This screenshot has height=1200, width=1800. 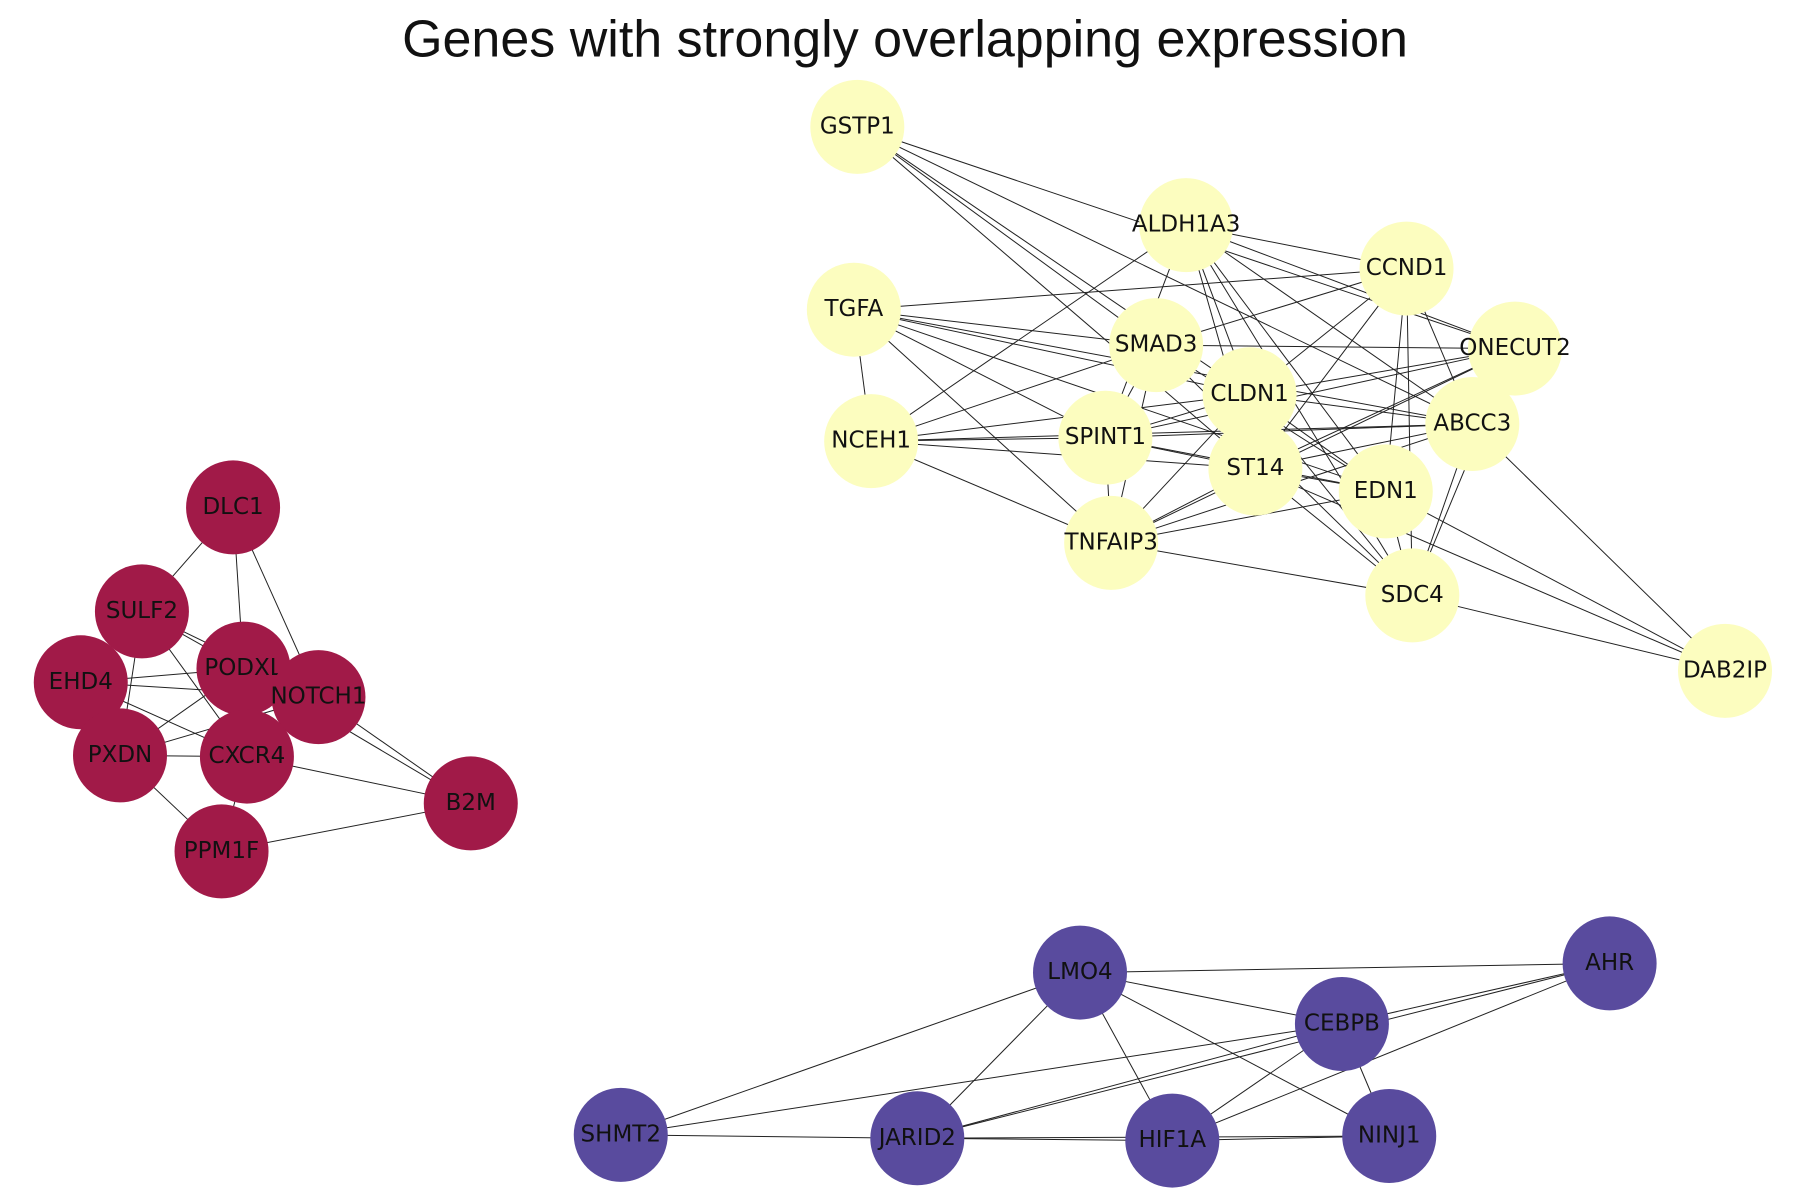 I want to click on node: JARID2, so click(x=917, y=1138).